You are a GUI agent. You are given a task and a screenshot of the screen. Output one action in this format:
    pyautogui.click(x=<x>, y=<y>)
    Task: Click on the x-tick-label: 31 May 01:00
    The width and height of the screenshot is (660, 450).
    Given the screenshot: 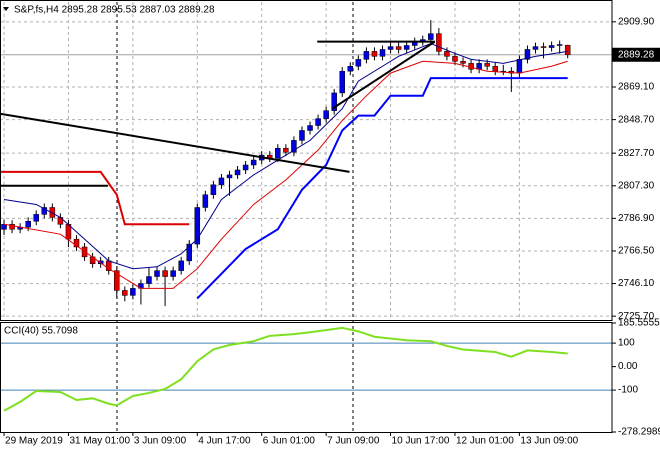 What is the action you would take?
    pyautogui.click(x=99, y=441)
    